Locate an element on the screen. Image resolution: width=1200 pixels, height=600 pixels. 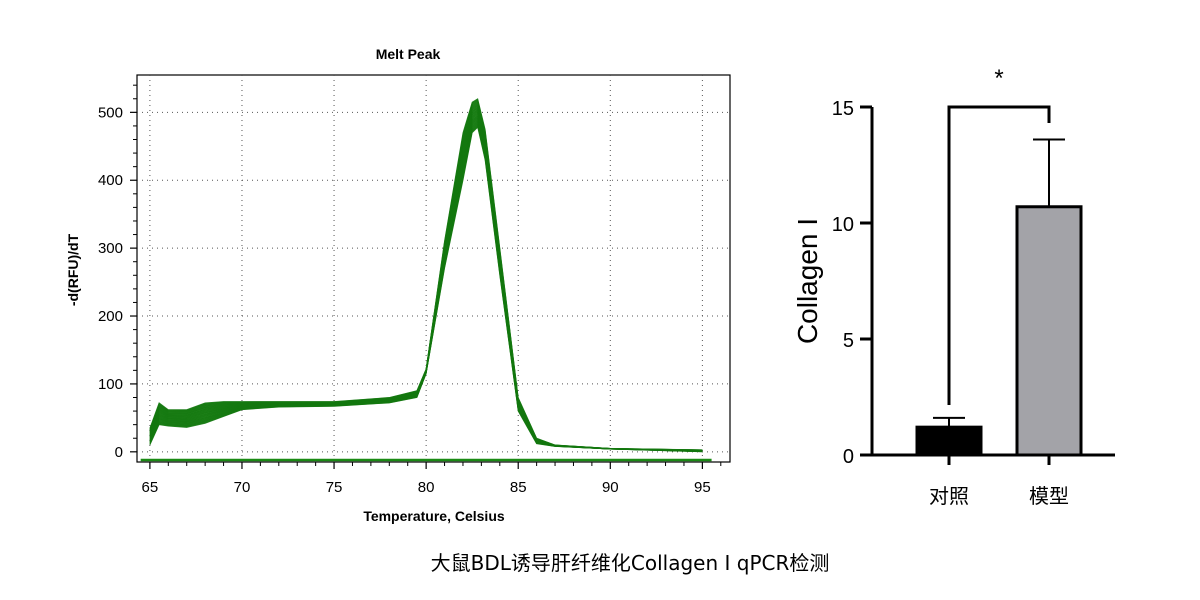
significance-bracket-line is located at coordinates (999, 255).